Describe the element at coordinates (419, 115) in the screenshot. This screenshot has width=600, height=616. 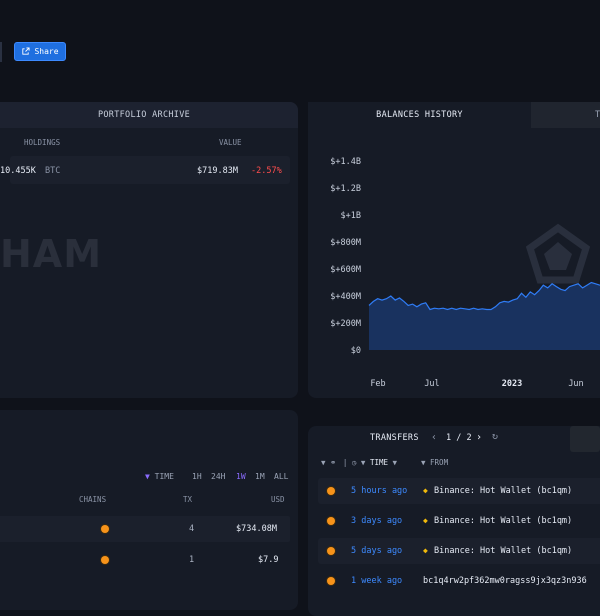
I see `tab-balances-history: BALANCES HISTORY` at that location.